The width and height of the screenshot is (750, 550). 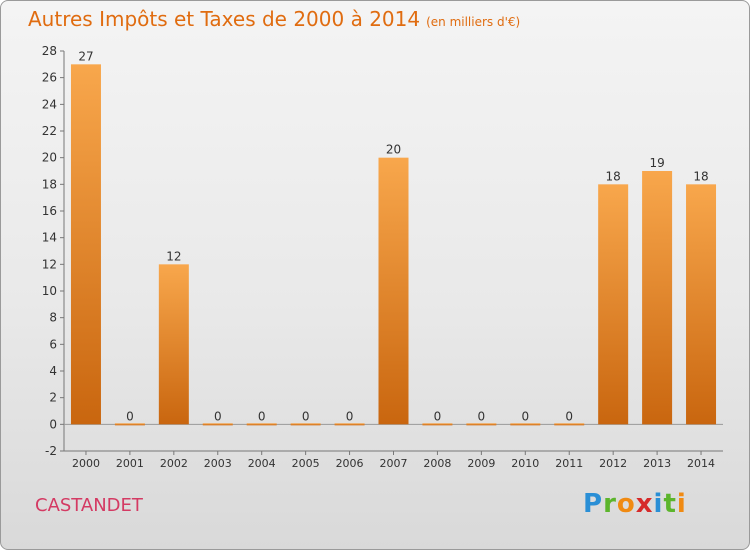 I want to click on proxiti-logo: Proxiti, so click(x=635, y=504).